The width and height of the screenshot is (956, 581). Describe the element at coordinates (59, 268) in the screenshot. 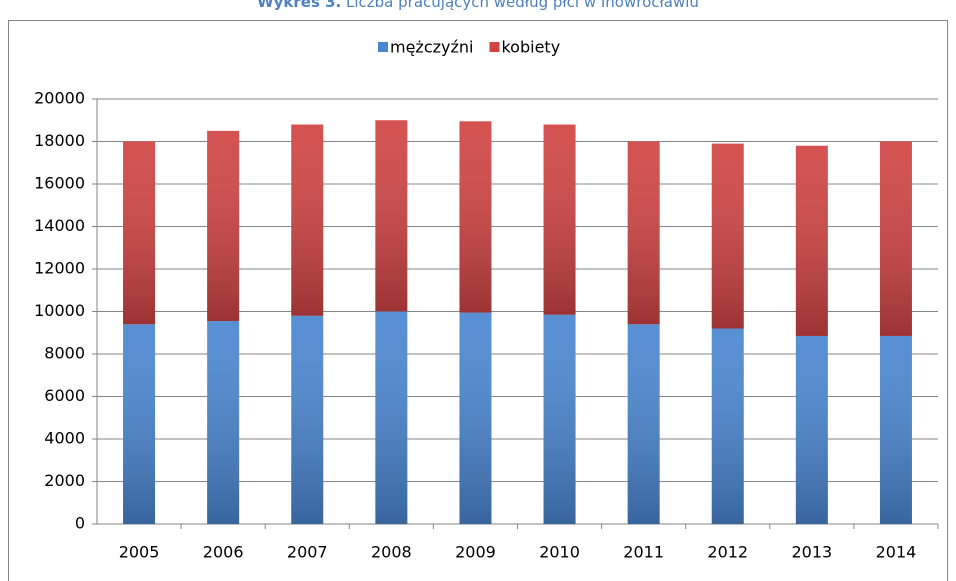

I see `y-tick-label: 12000` at that location.